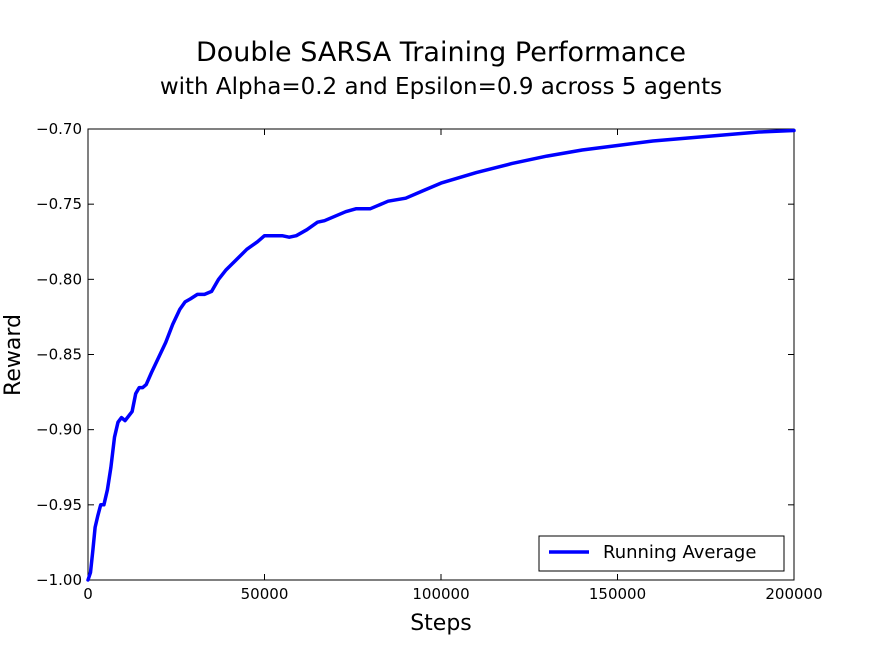 Image resolution: width=882 pixels, height=645 pixels. What do you see at coordinates (59, 580) in the screenshot?
I see `y-tick-label: −1.00` at bounding box center [59, 580].